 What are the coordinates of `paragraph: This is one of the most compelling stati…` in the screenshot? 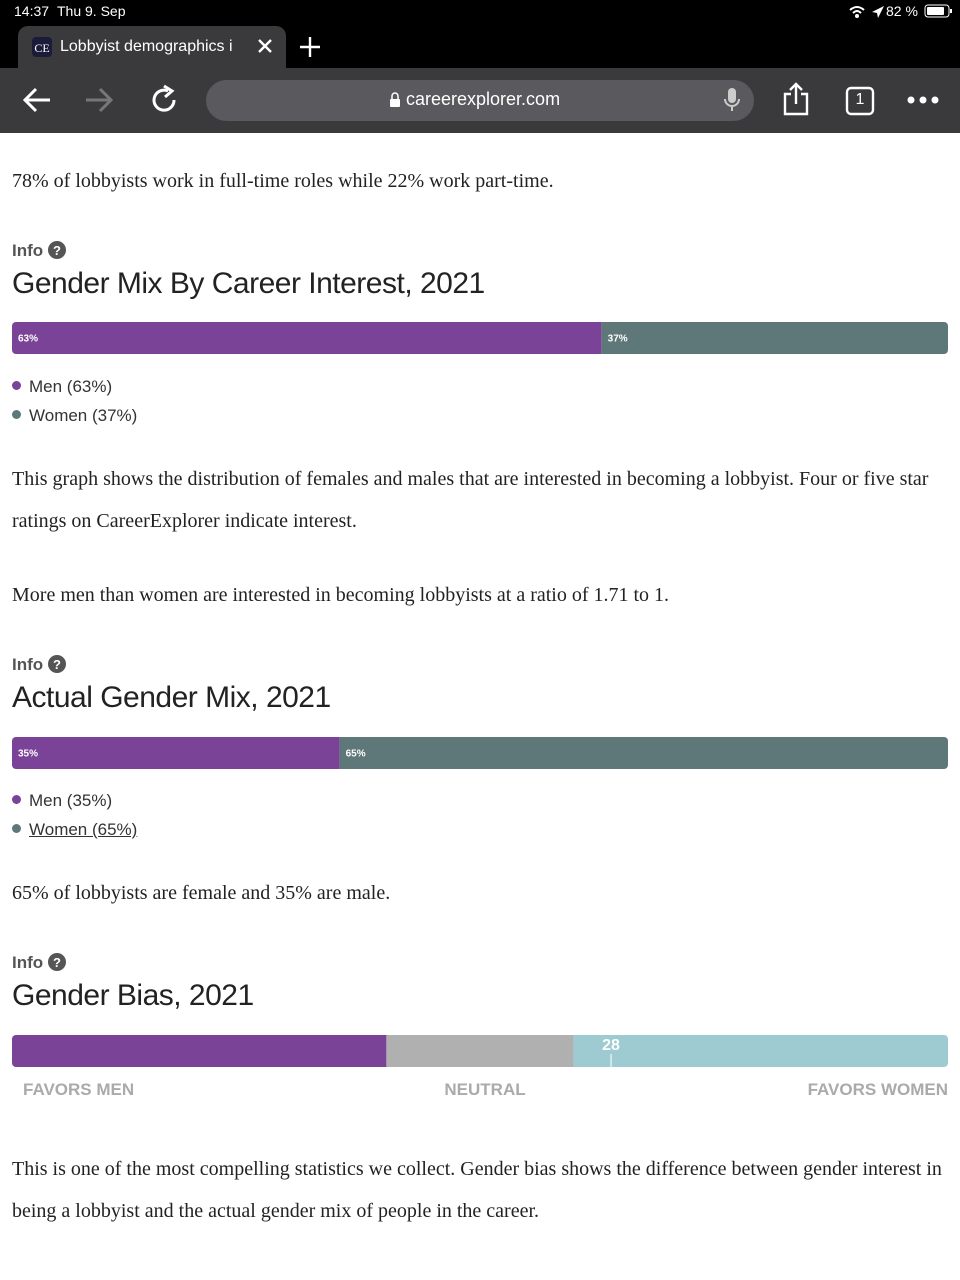 It's located at (477, 1190).